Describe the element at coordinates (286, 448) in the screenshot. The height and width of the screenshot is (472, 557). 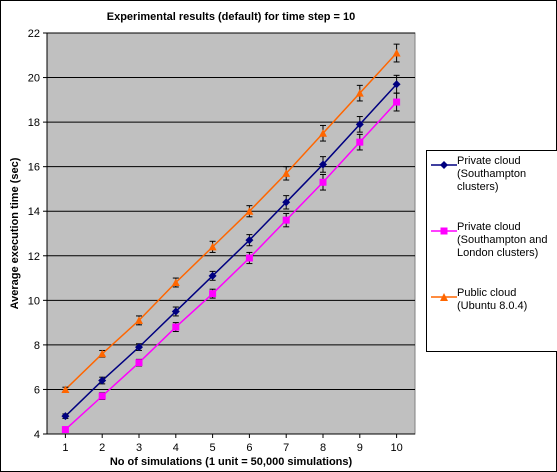
I see `x-tick-label: 7` at that location.